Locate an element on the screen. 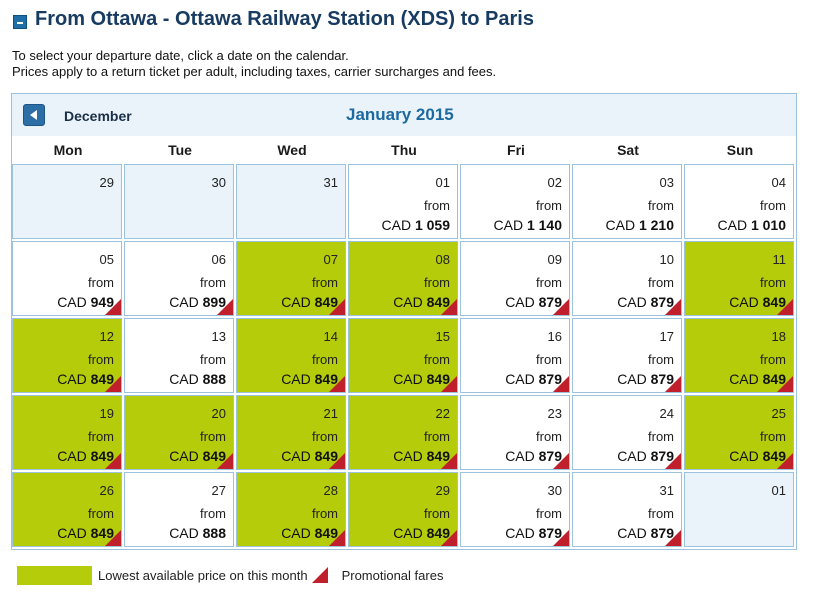 Image resolution: width=818 pixels, height=599 pixels. day-number: 09 is located at coordinates (554, 259).